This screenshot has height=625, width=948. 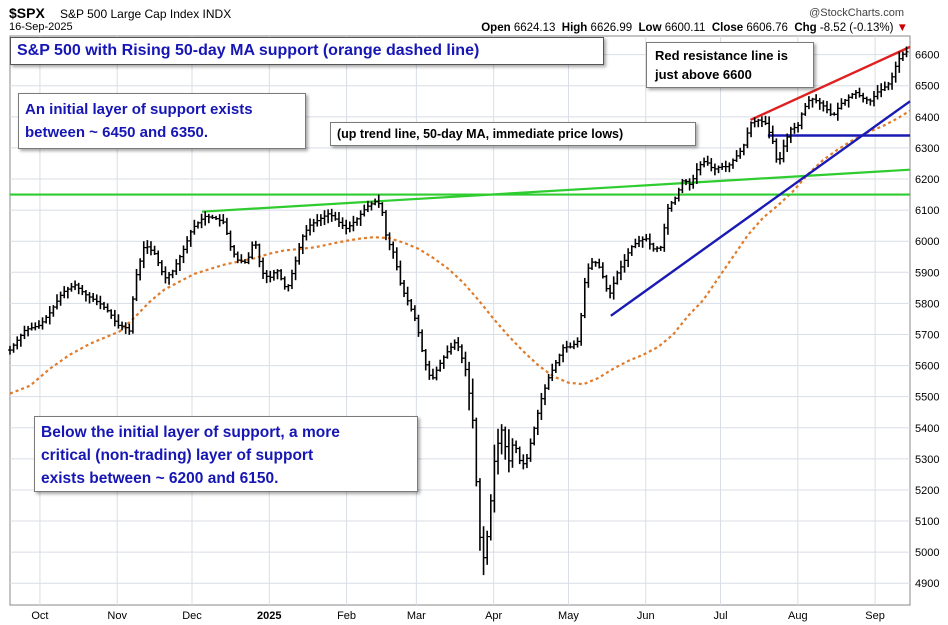 What do you see at coordinates (177, 455) in the screenshot?
I see `critical-support-line2: critical (non-trading) layer of support` at bounding box center [177, 455].